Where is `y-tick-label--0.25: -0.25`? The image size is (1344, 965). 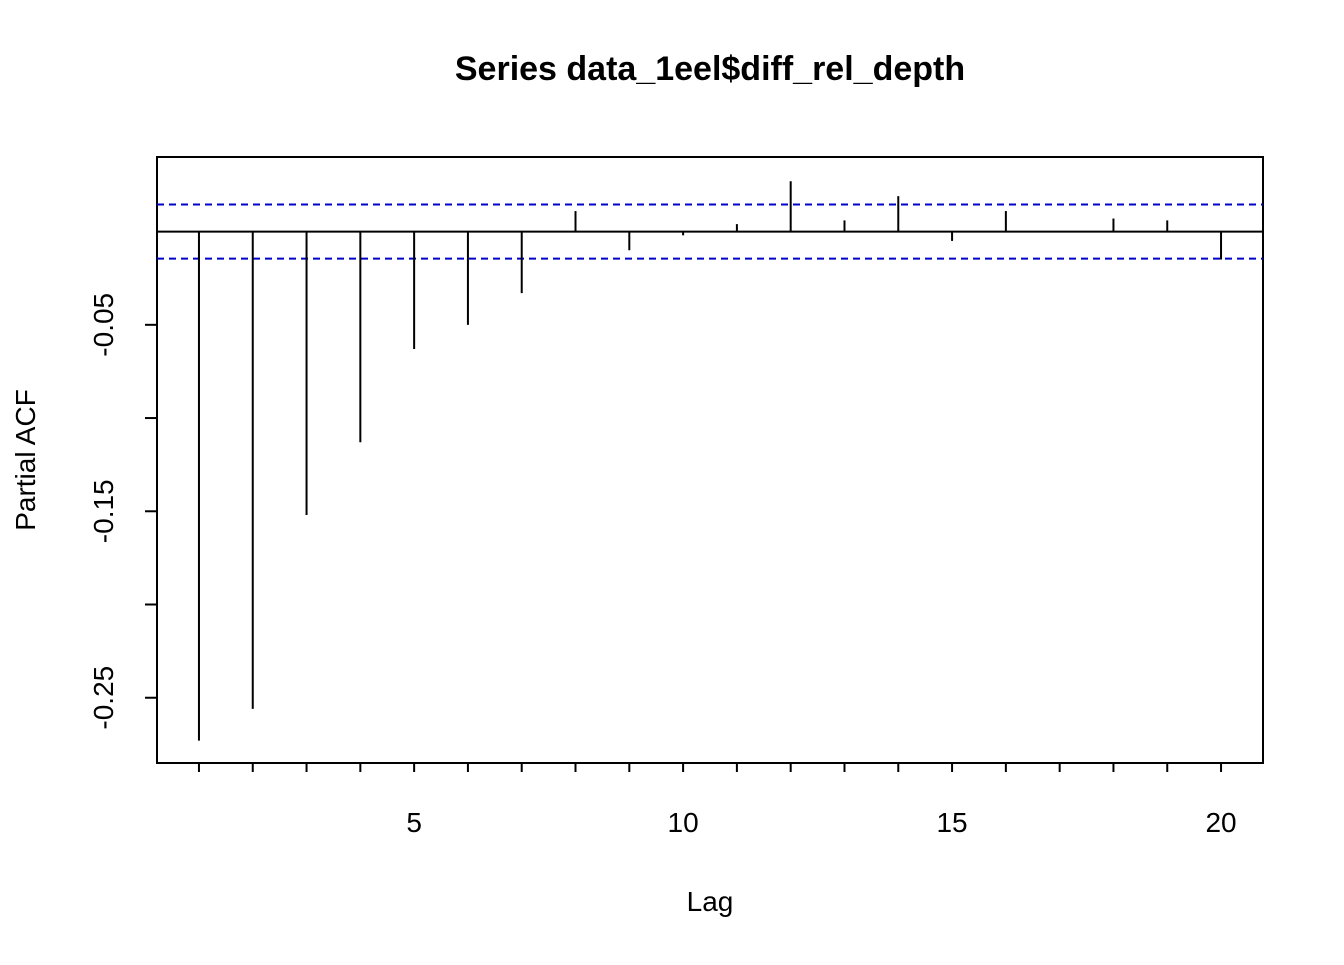 y-tick-label--0.25: -0.25 is located at coordinates (103, 698).